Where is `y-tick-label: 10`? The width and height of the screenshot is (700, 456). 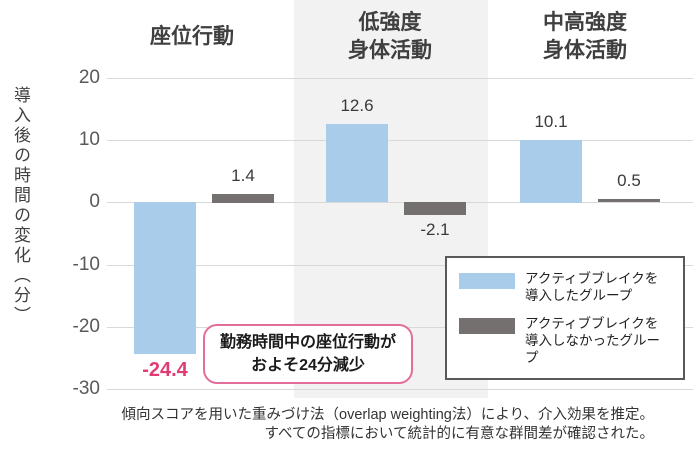
y-tick-label: 10 is located at coordinates (89, 139).